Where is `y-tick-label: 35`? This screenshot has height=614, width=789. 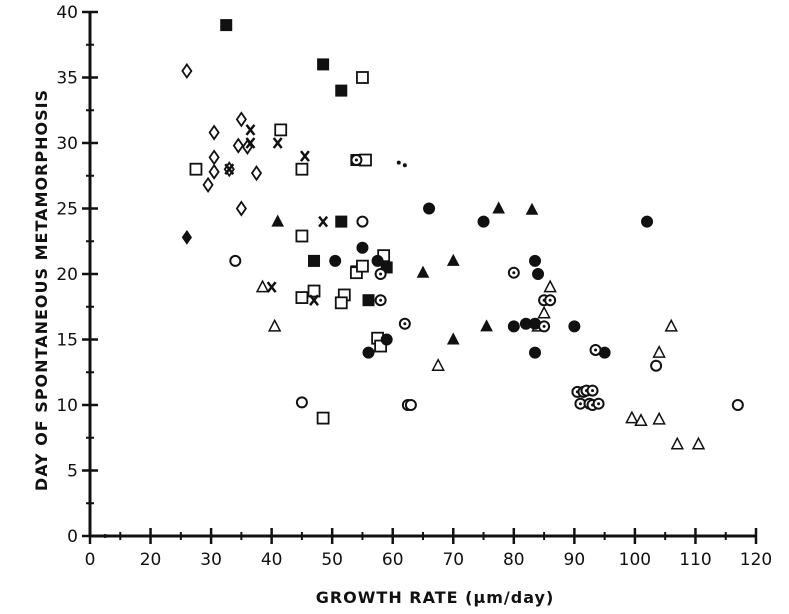 y-tick-label: 35 is located at coordinates (67, 79).